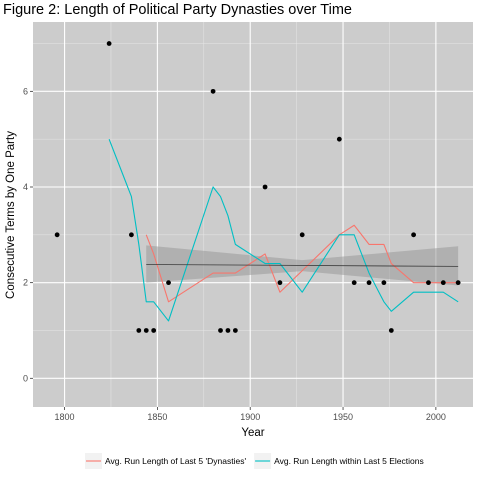 This screenshot has width=480, height=480. I want to click on x-tick-label: 1900, so click(250, 417).